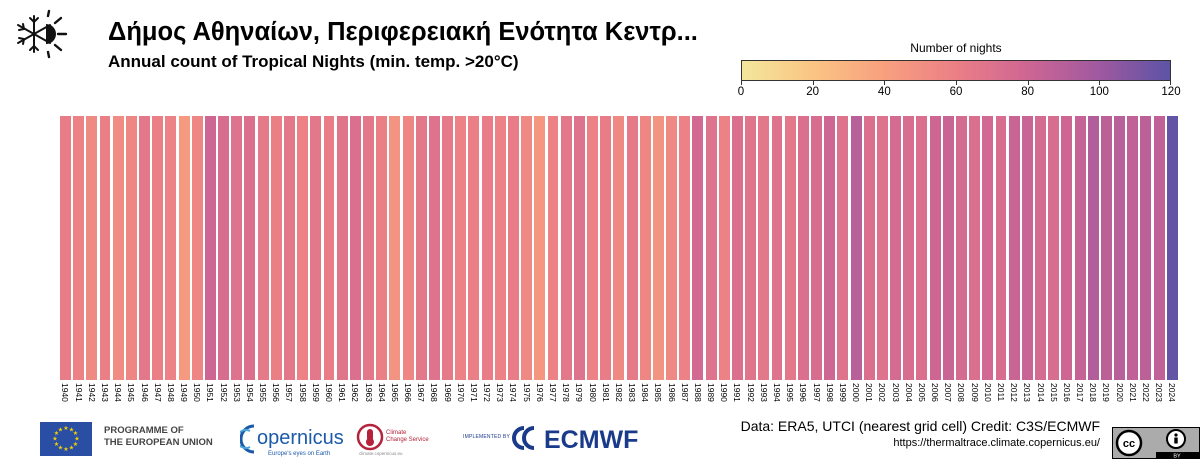 Image resolution: width=1200 pixels, height=459 pixels. I want to click on year-label-text: 2001, so click(869, 392).